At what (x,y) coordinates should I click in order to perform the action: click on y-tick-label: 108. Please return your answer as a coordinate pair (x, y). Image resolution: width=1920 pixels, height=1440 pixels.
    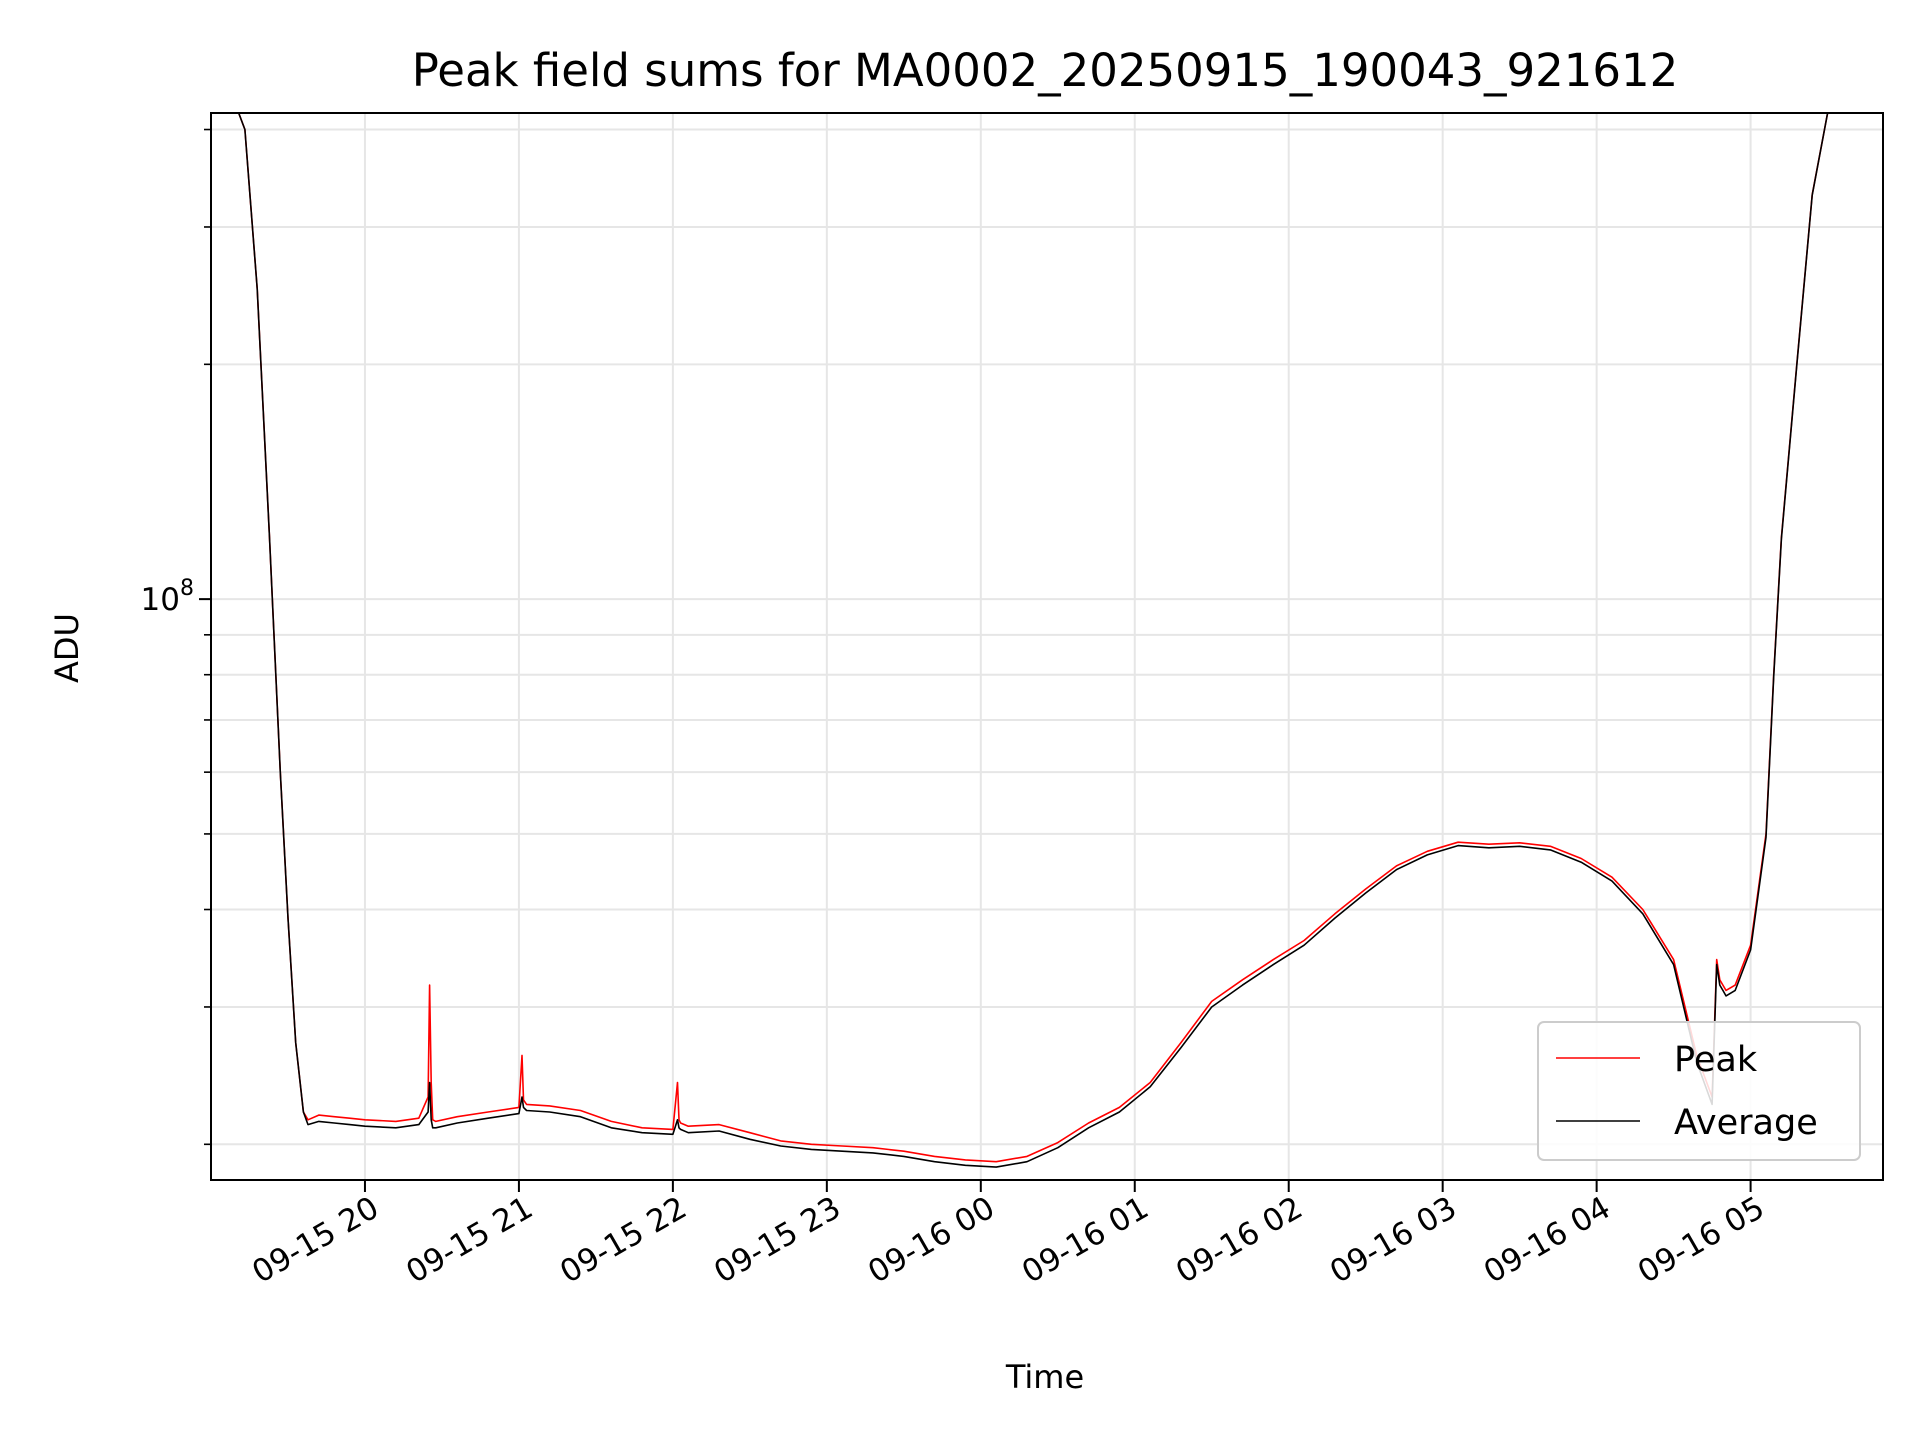
    Looking at the image, I should click on (167, 597).